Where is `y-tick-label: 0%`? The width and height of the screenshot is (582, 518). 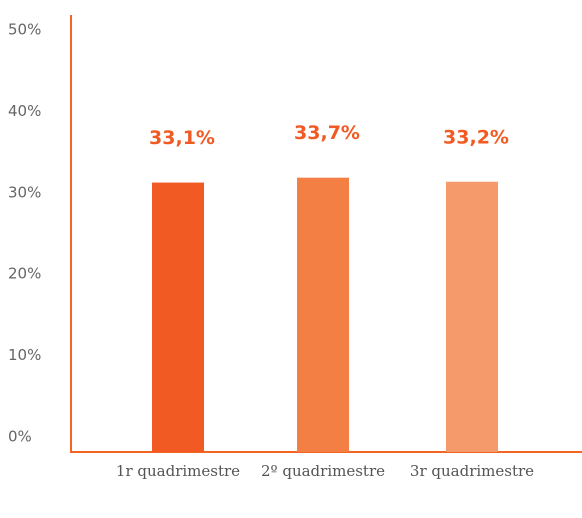 y-tick-label: 0% is located at coordinates (20, 437).